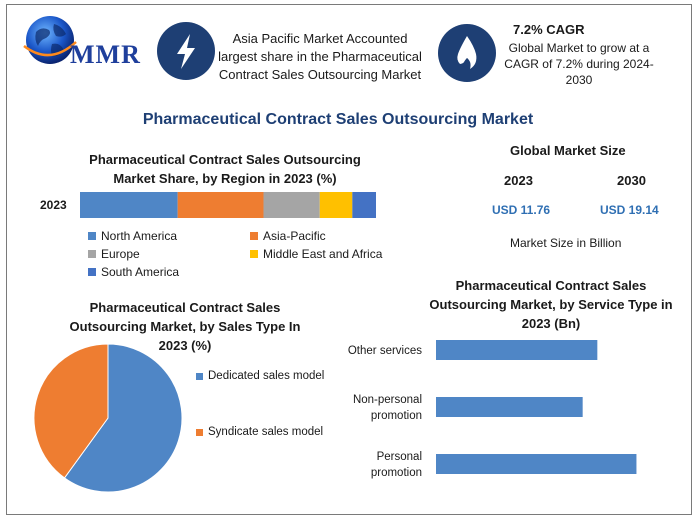 This screenshot has height=522, width=699. I want to click on legend-label: North America, so click(139, 236).